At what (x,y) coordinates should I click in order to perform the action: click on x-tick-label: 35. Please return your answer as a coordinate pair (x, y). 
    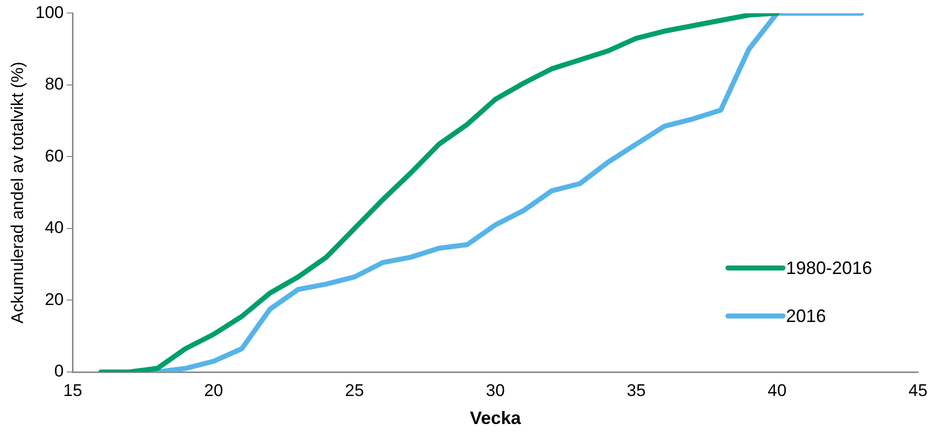
    Looking at the image, I should click on (636, 390).